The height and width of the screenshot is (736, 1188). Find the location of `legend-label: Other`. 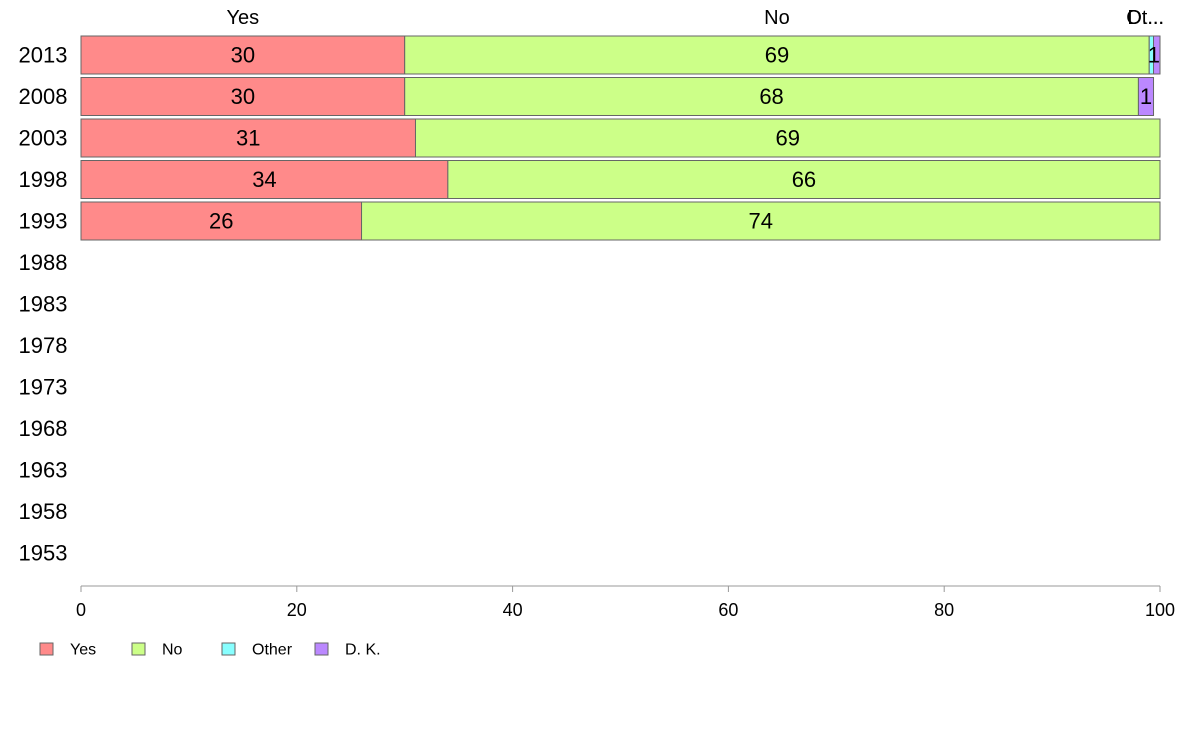

legend-label: Other is located at coordinates (272, 650).